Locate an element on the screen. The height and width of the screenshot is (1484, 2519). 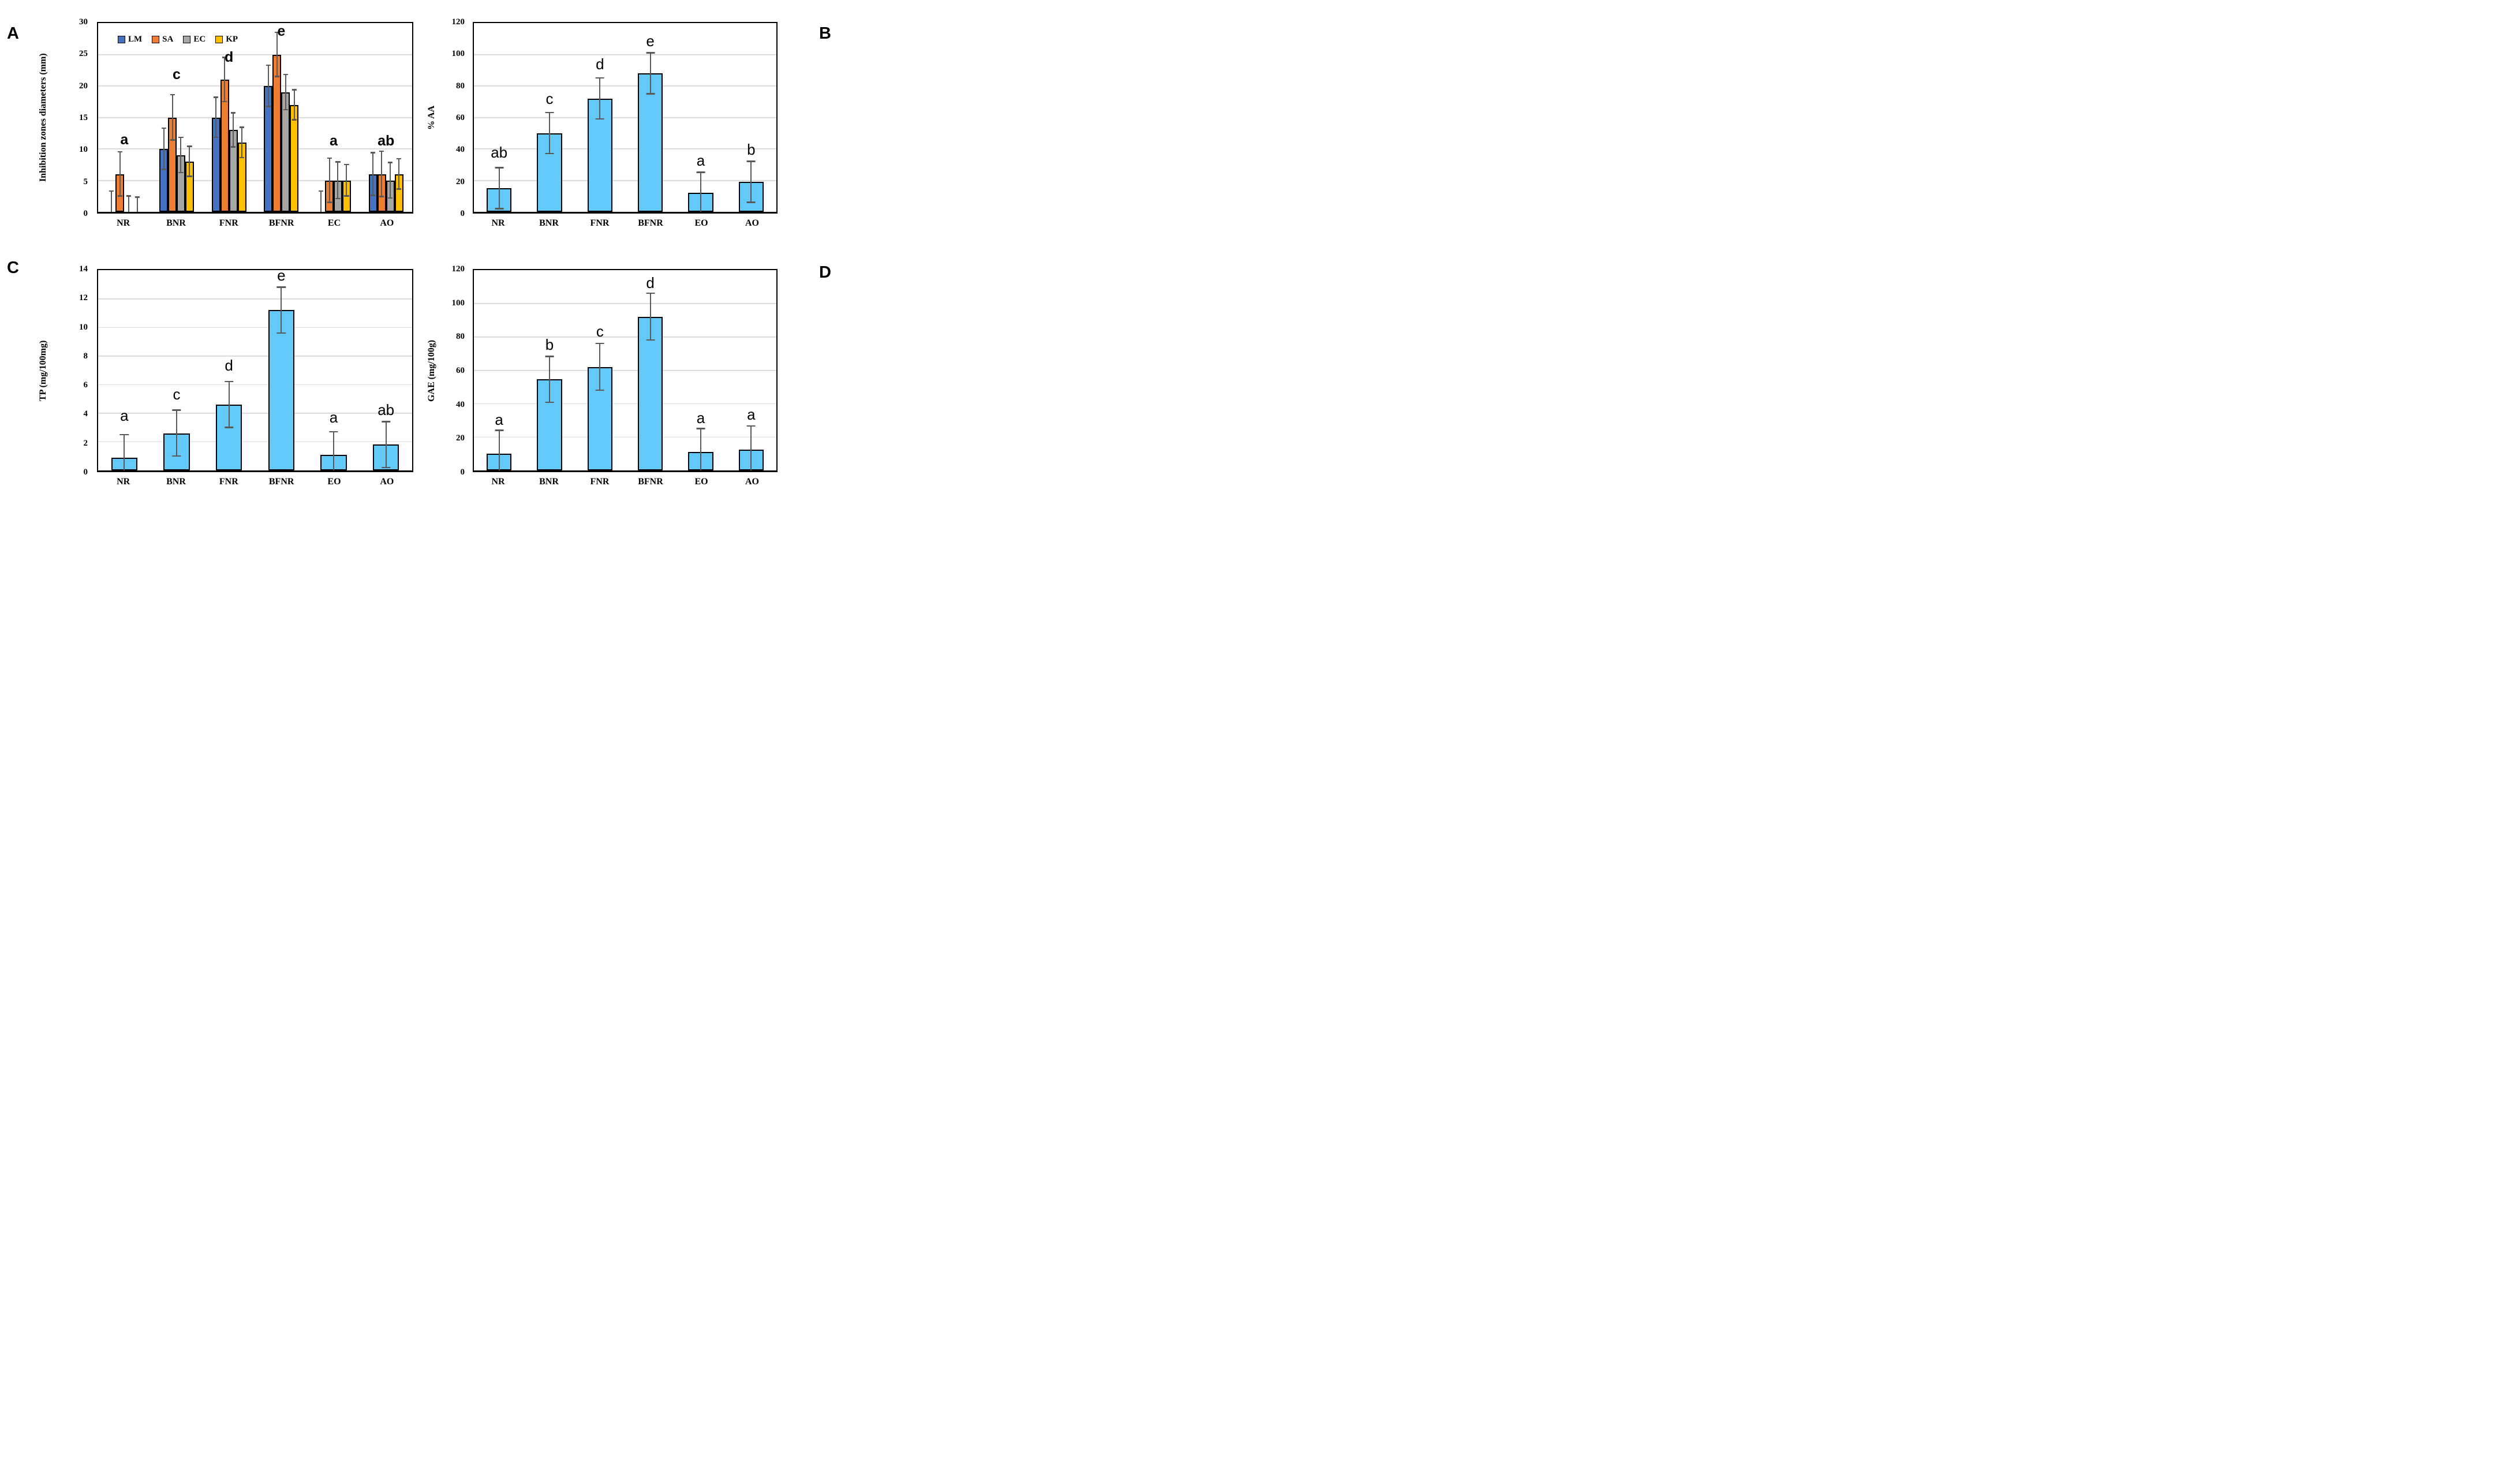
x-tick-label: AO is located at coordinates (387, 482).